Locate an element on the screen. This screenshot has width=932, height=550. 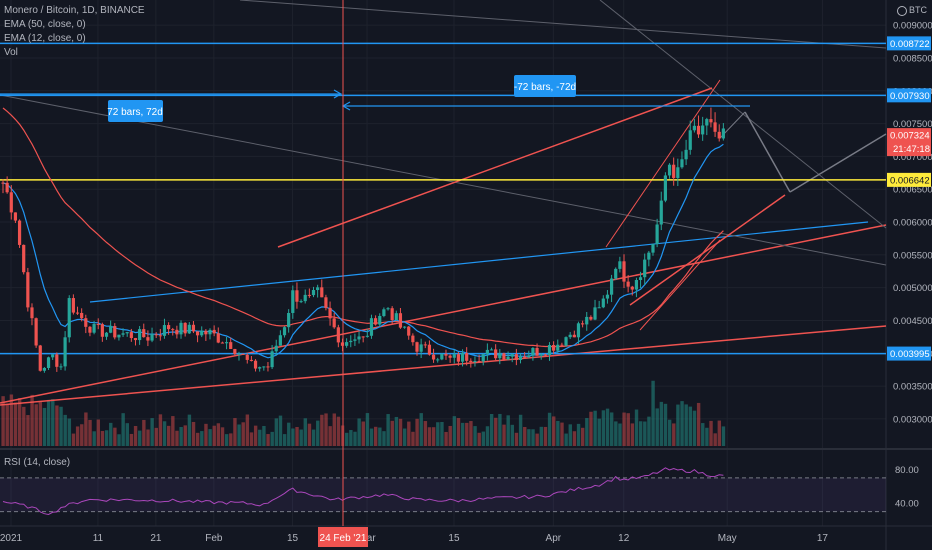
currency-badge: BTC is located at coordinates (912, 10).